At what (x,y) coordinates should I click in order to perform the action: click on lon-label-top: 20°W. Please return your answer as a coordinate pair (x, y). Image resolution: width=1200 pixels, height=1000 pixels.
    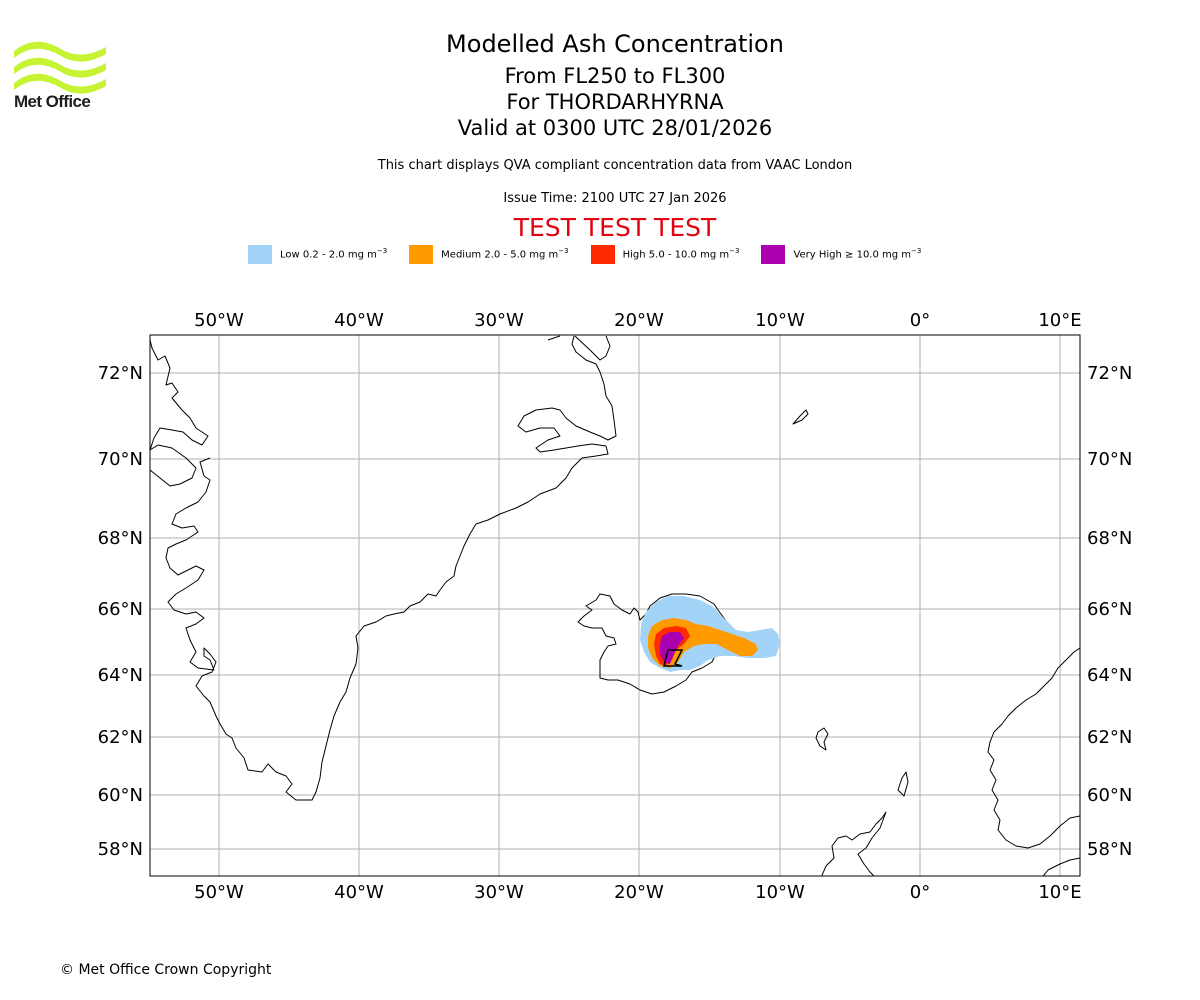
    Looking at the image, I should click on (639, 320).